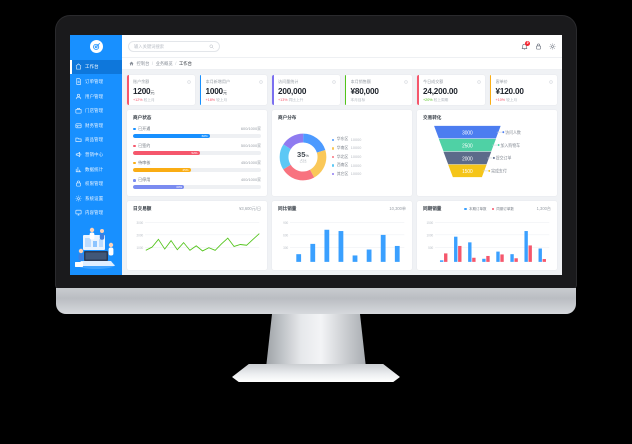 Image resolution: width=632 pixels, height=444 pixels. I want to click on kpi-head: 本月销售额, so click(380, 82).